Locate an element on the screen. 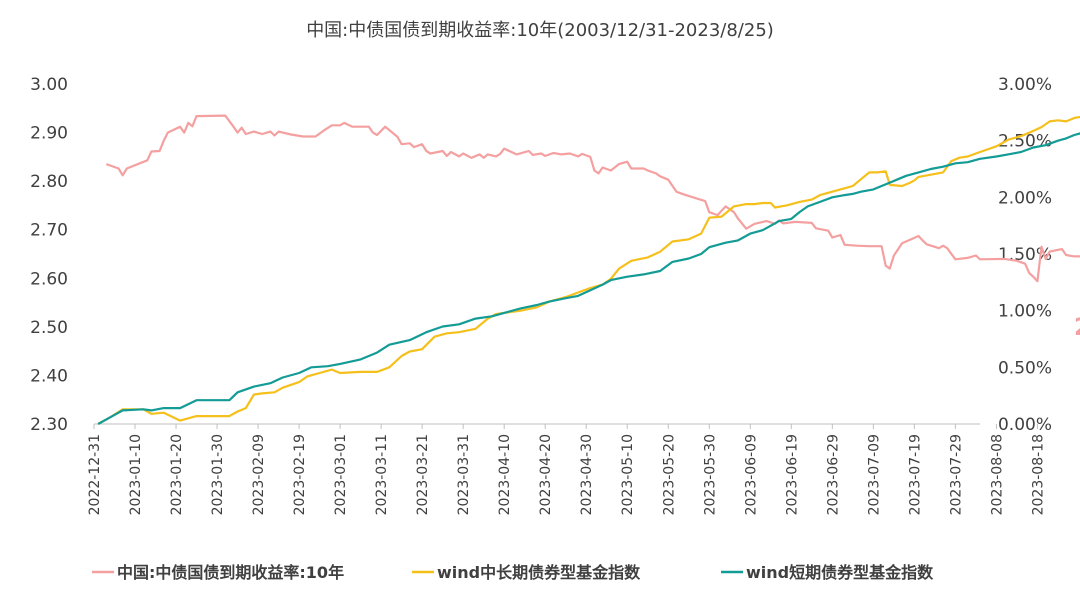 The height and width of the screenshot is (610, 1080). end-labels: 2.57022.79%2.44% is located at coordinates (1077, 327).